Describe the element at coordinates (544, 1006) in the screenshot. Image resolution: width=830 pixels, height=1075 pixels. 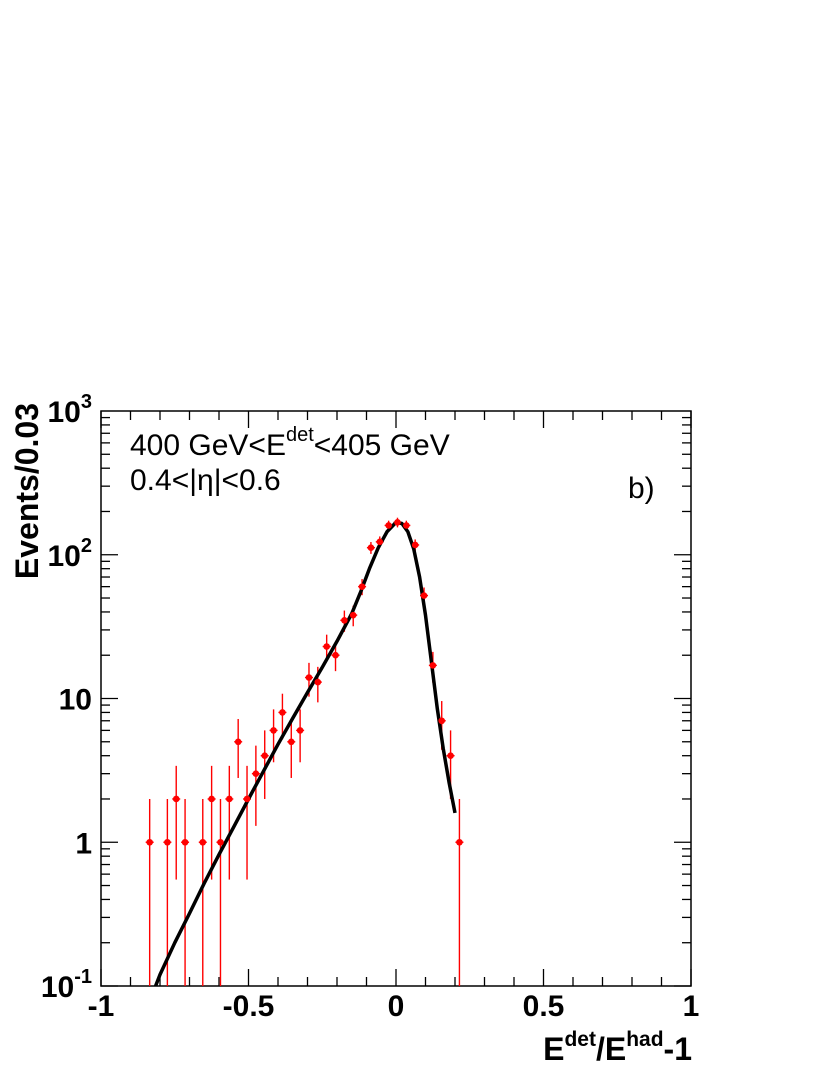
I see `x-tick-label: 0.5` at that location.